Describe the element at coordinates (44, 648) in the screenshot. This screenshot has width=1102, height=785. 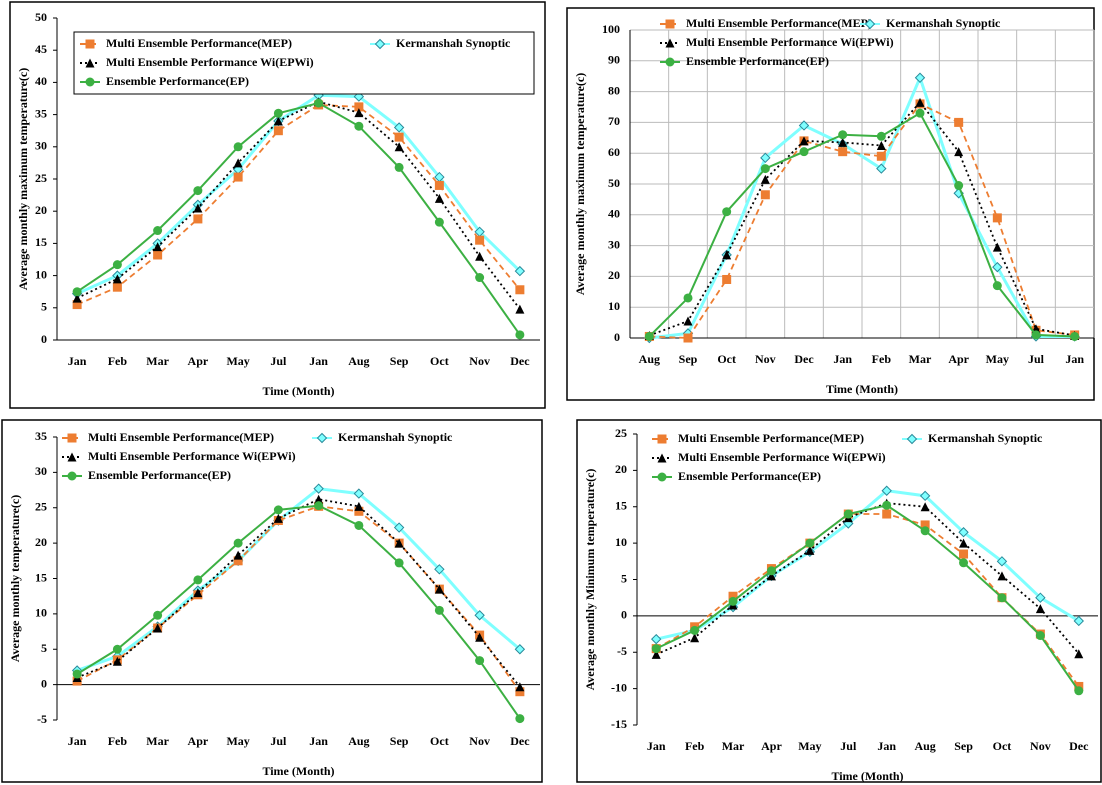
I see `y-tick-label: 5` at that location.